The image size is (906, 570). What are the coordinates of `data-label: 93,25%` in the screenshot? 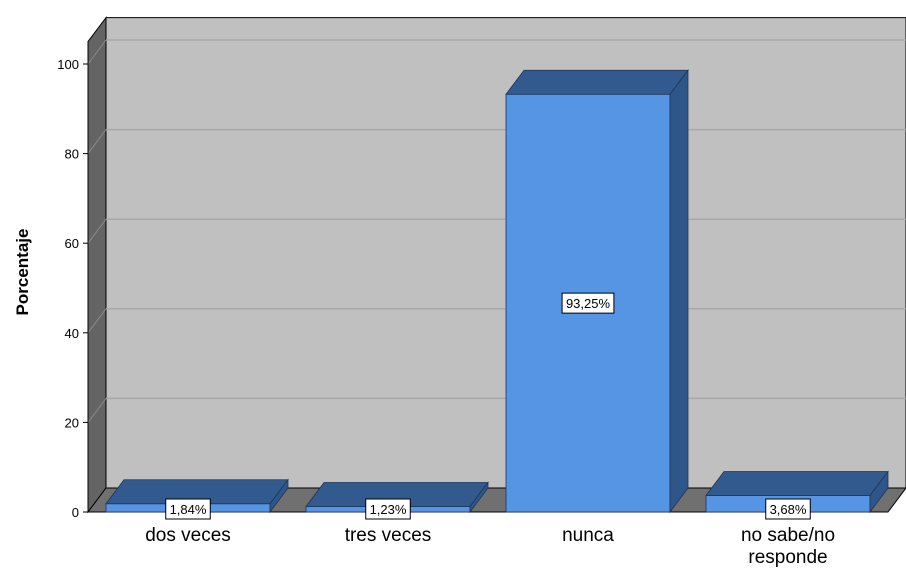 It's located at (588, 303).